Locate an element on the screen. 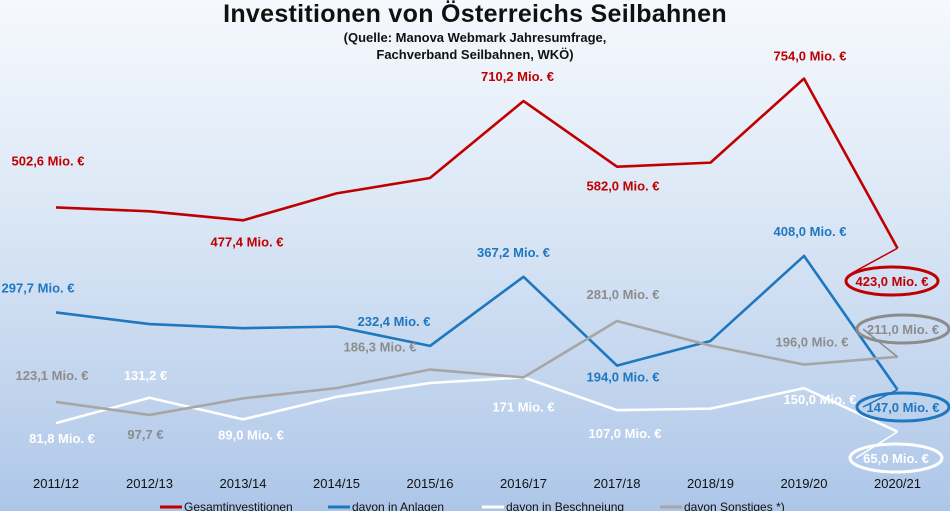  x-tick-label: 2011/12 is located at coordinates (56, 483).